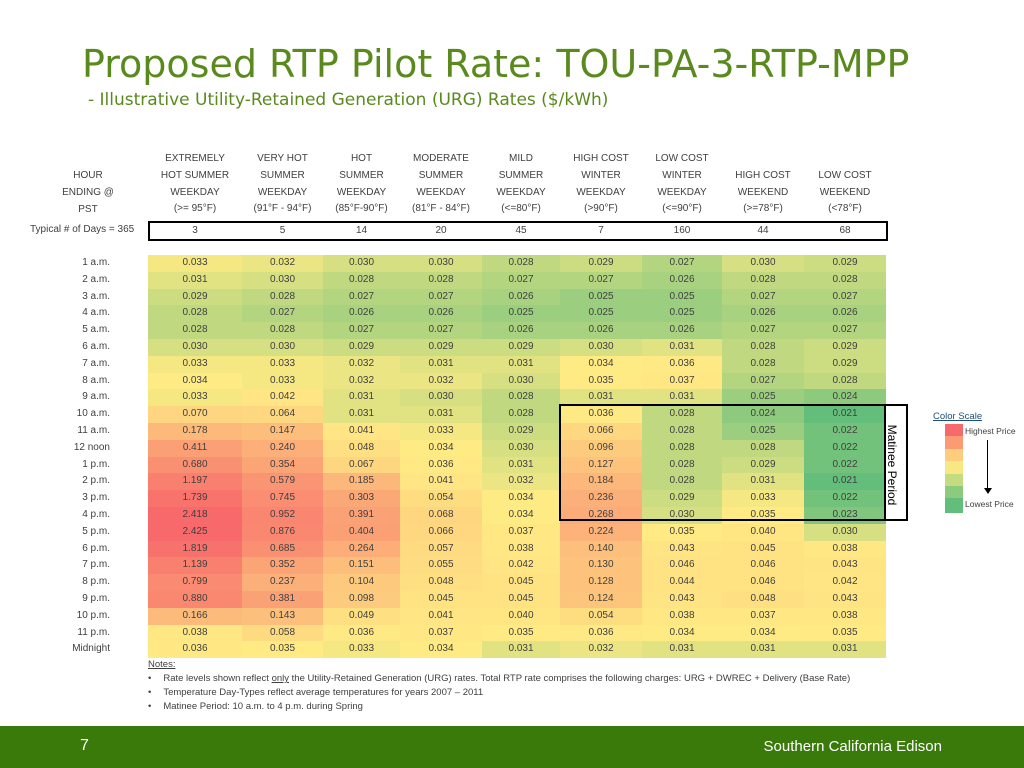  I want to click on hour-label: 7 p.m., so click(96, 565).